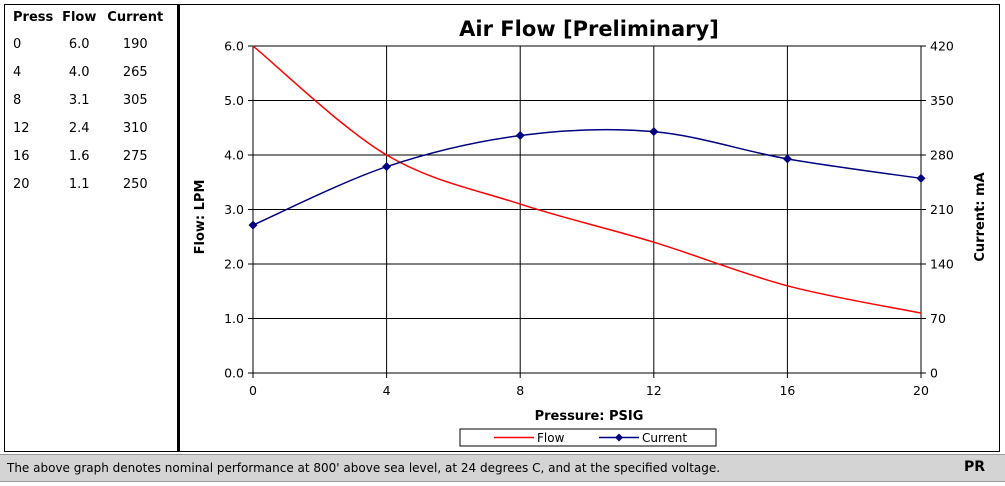 The width and height of the screenshot is (1005, 486). Describe the element at coordinates (21, 128) in the screenshot. I see `cell-press: 12` at that location.